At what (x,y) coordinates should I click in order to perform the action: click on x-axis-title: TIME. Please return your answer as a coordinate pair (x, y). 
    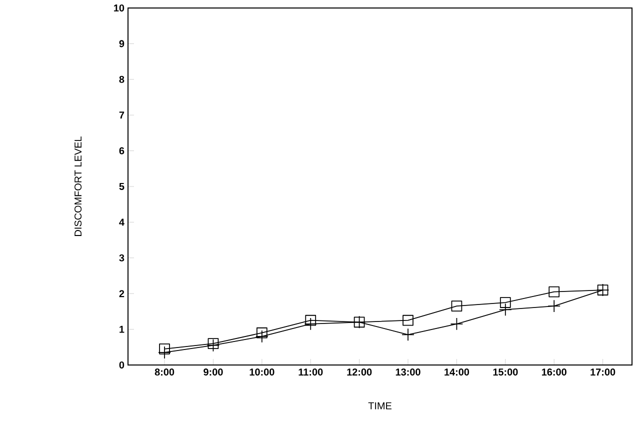
    Looking at the image, I should click on (380, 406).